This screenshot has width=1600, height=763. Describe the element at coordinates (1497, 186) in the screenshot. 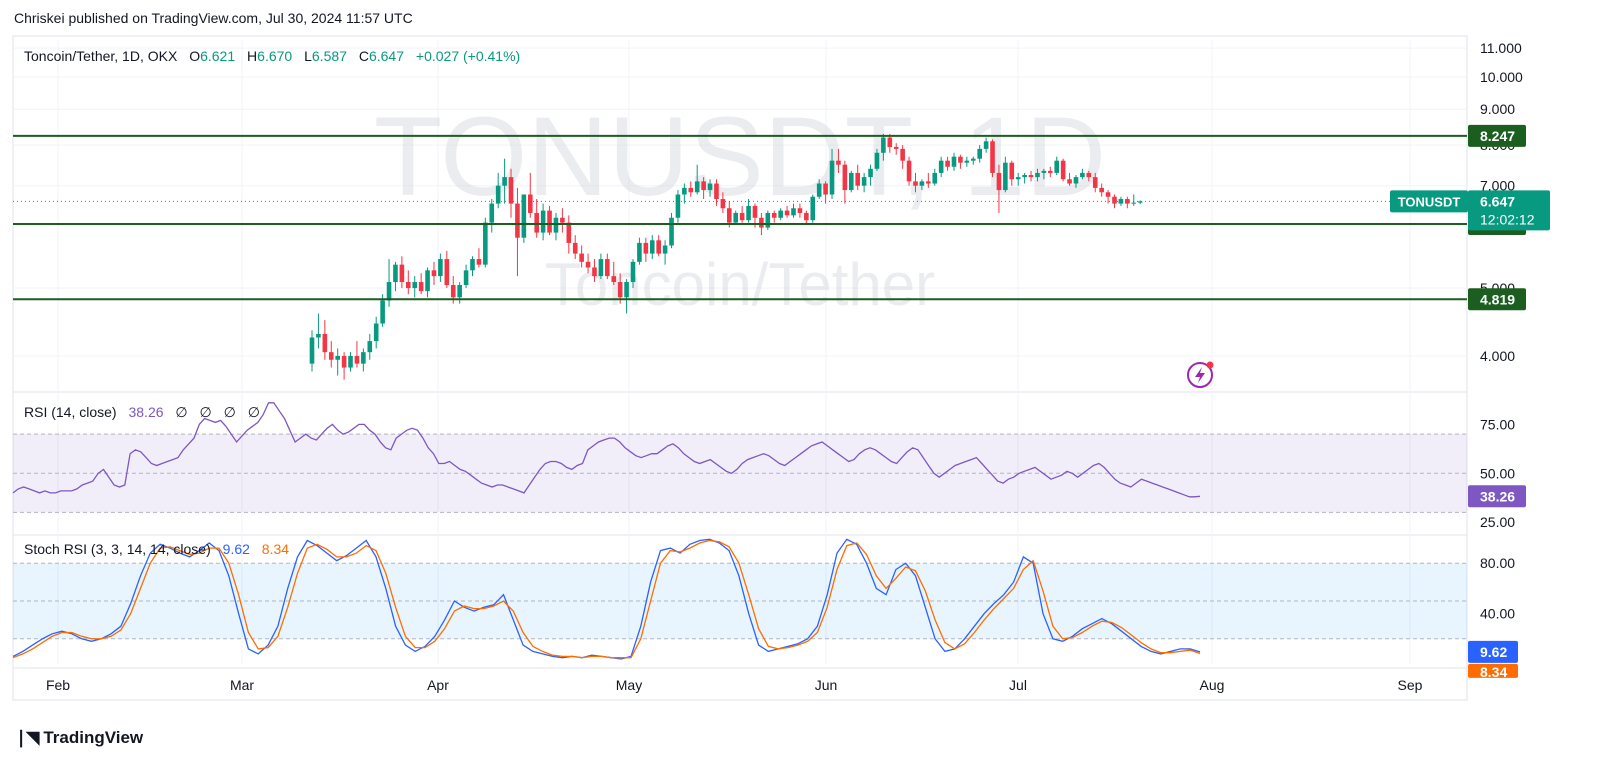

I see `price-tick-label: 7.000` at that location.